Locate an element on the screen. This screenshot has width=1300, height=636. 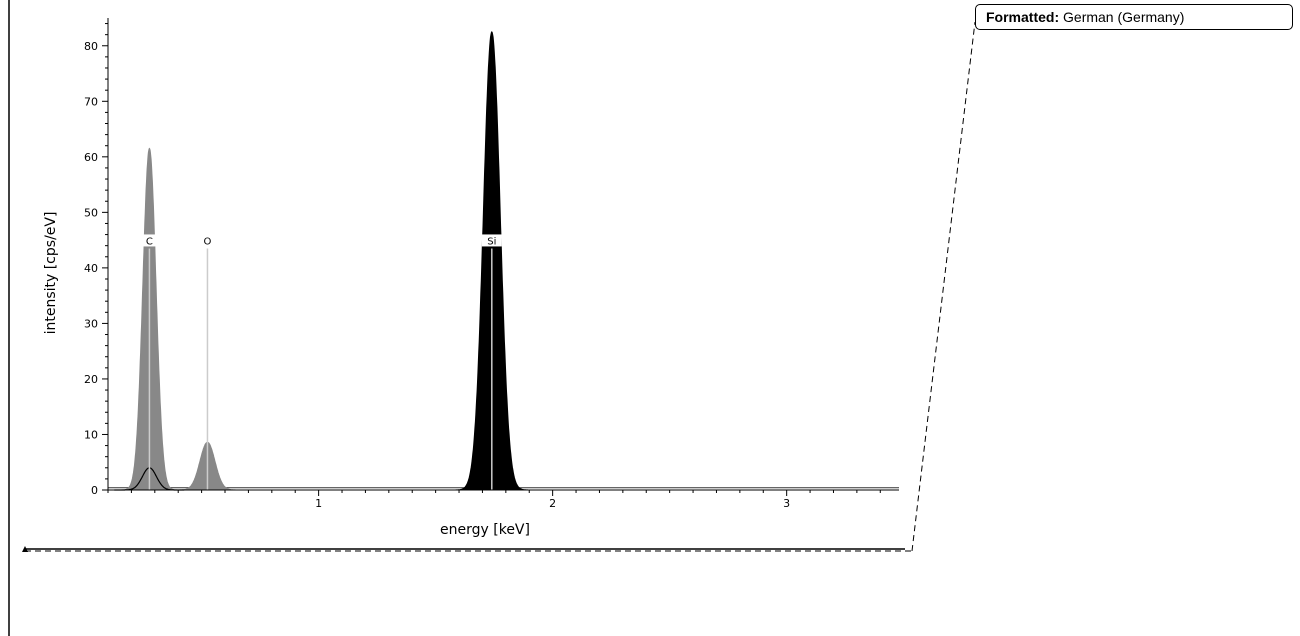
y-tick-label: 60 is located at coordinates (91, 157).